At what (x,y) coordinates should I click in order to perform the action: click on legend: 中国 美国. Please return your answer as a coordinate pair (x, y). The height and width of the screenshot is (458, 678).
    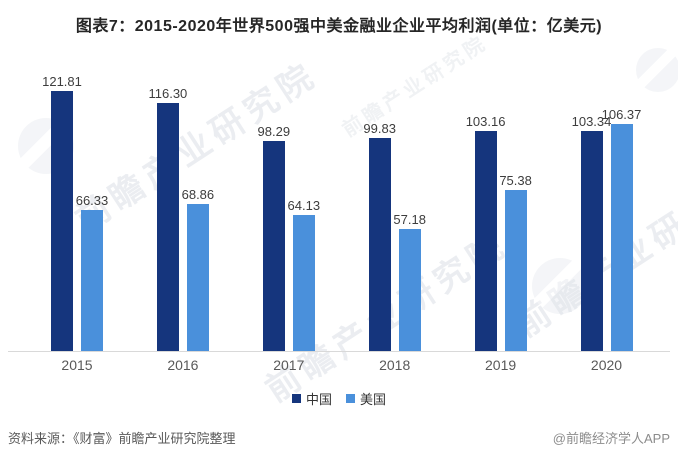
    Looking at the image, I should click on (339, 398).